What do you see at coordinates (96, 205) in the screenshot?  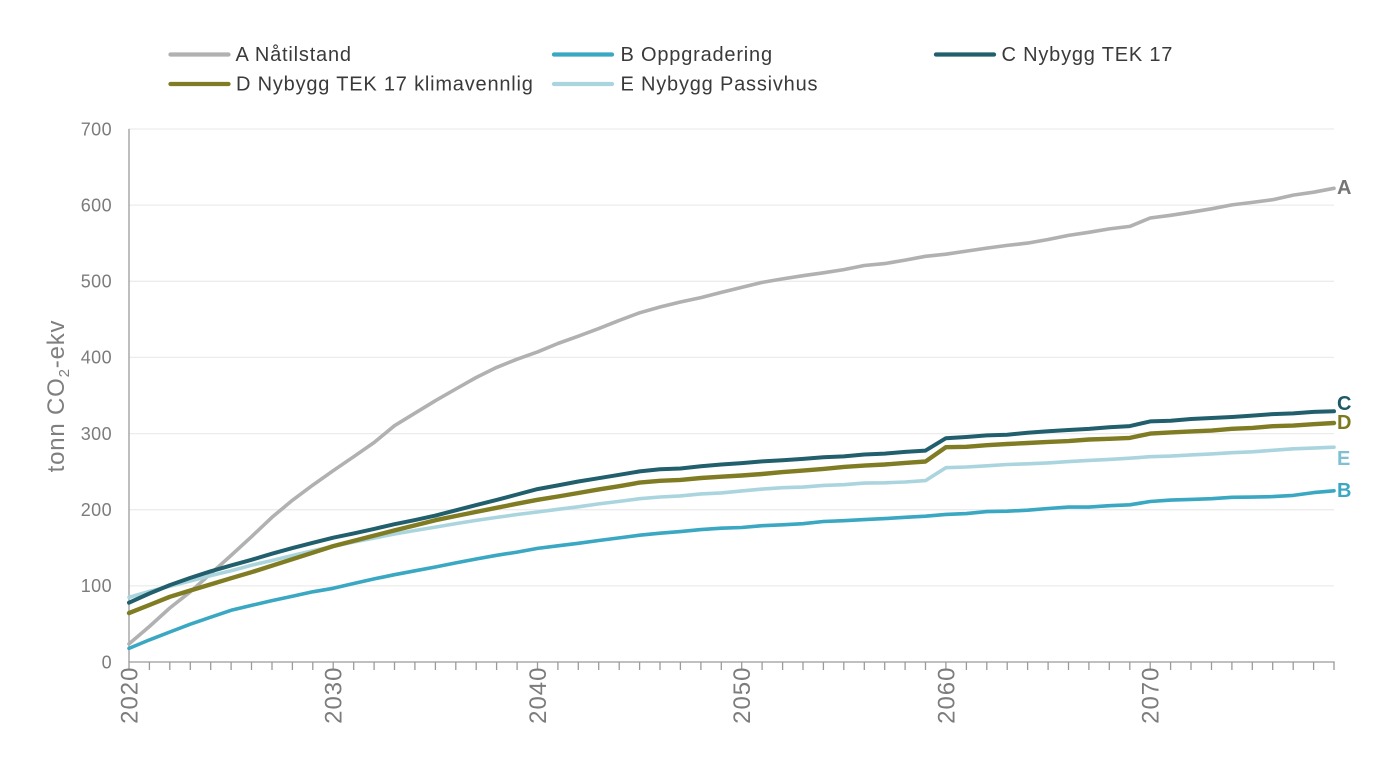 I see `svg-text: 600` at bounding box center [96, 205].